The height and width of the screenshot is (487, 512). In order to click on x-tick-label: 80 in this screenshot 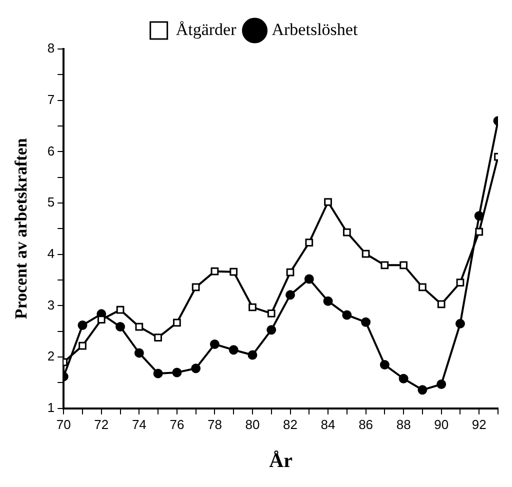, I will do `click(252, 424)`.